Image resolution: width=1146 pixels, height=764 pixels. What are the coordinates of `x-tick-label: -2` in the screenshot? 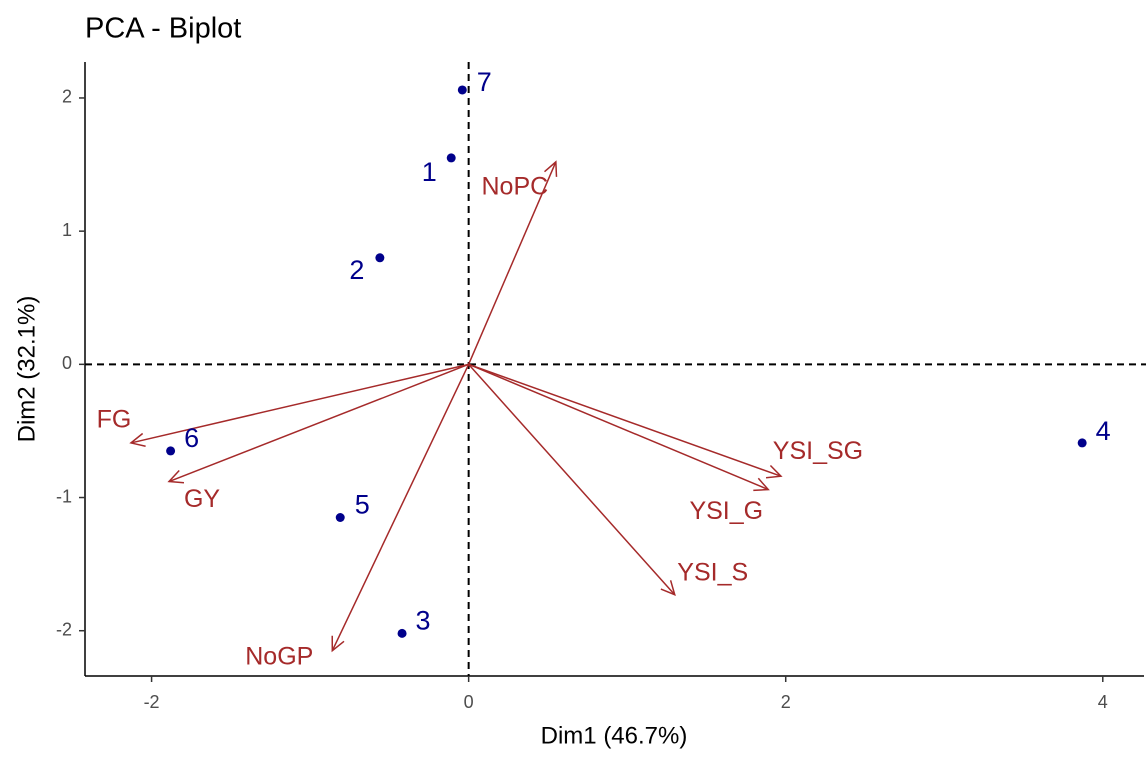 It's located at (152, 702).